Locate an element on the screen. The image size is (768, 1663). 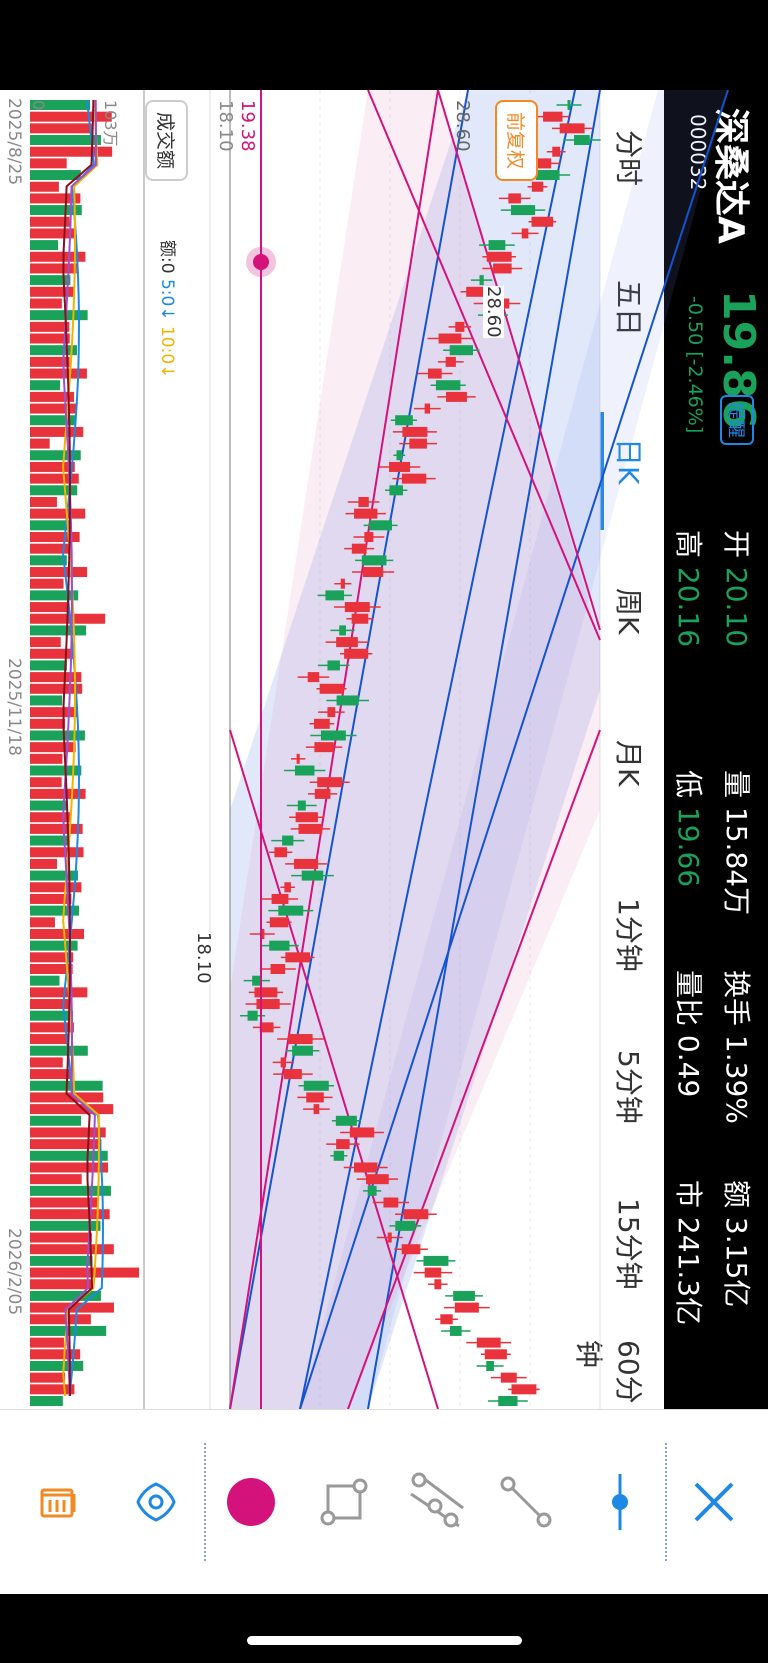
price-label-min: 18.10 is located at coordinates (203, 958).